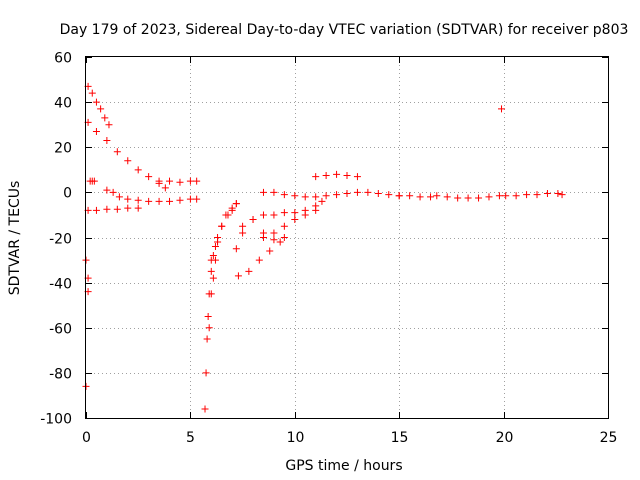  Describe the element at coordinates (60, 285) in the screenshot. I see `y-tick-label: -40` at that location.